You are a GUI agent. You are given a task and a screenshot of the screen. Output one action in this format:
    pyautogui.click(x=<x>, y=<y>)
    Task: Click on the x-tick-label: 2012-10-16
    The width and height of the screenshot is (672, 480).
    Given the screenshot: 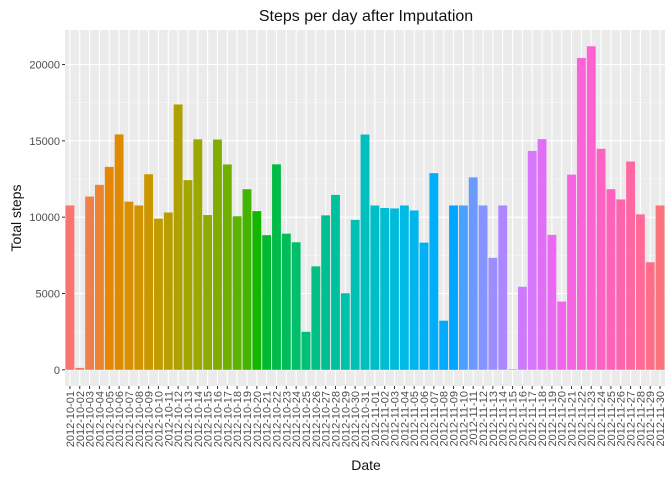 What is the action you would take?
    pyautogui.click(x=218, y=419)
    